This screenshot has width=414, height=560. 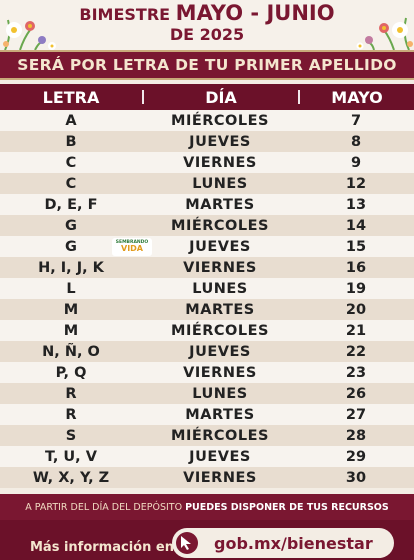 I want to click on cell-letra: H, I, J, K, so click(x=71, y=267).